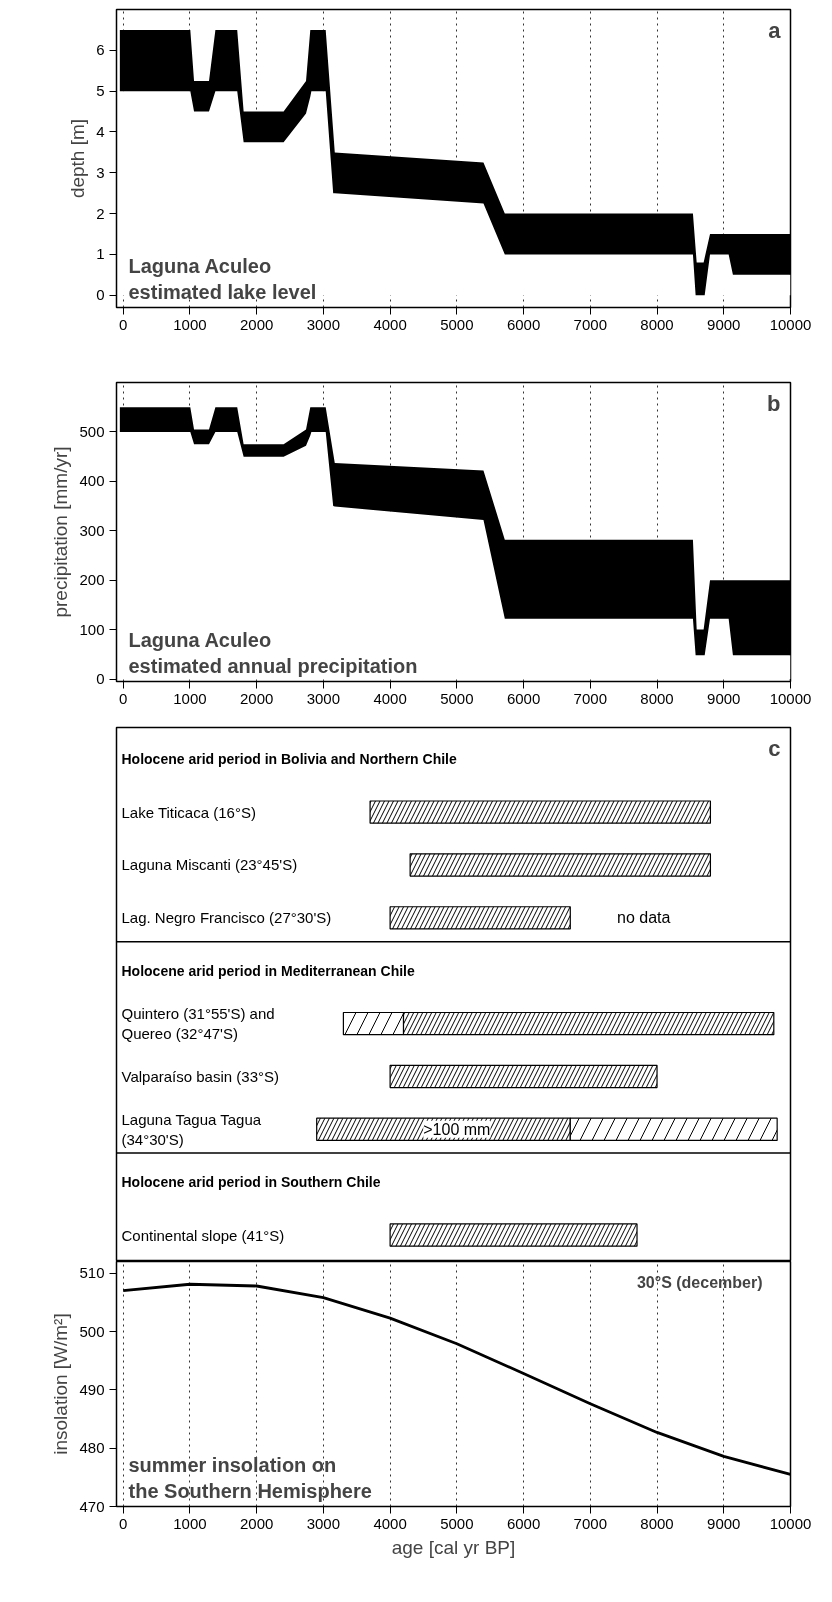 The image size is (832, 1602). I want to click on y-tick-label: Laguna Tagua Tagua (34°30'S), so click(191, 1129).